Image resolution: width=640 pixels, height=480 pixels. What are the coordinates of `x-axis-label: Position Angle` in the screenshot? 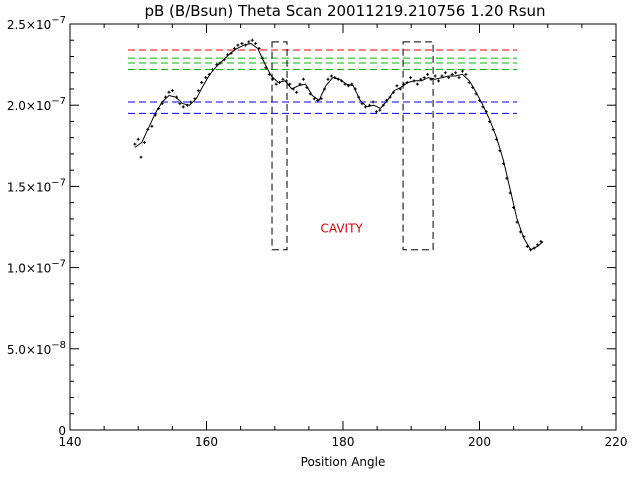 It's located at (343, 462).